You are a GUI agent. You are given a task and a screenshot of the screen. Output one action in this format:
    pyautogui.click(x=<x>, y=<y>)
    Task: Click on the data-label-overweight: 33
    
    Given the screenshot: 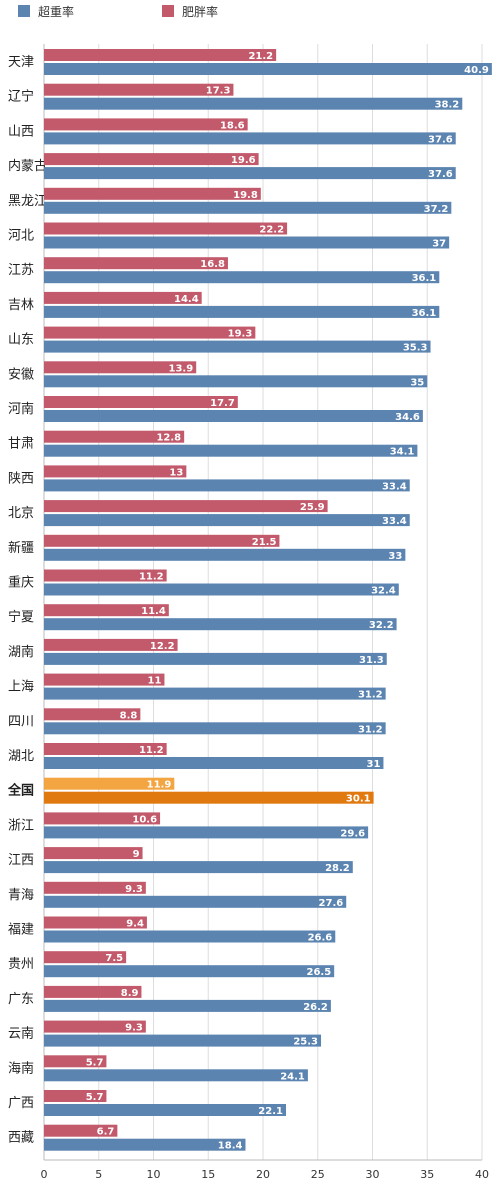 What is the action you would take?
    pyautogui.click(x=395, y=556)
    